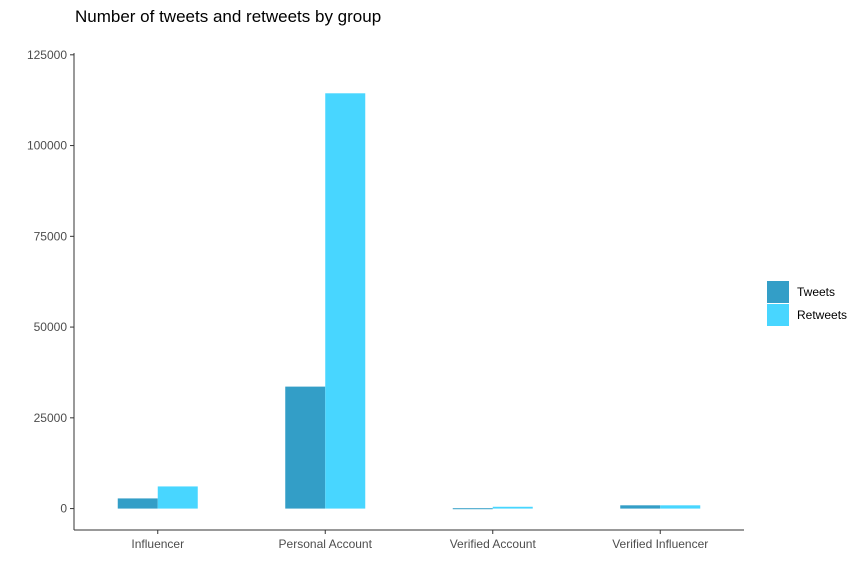  I want to click on bar-tweets-verified-account, so click(472, 509).